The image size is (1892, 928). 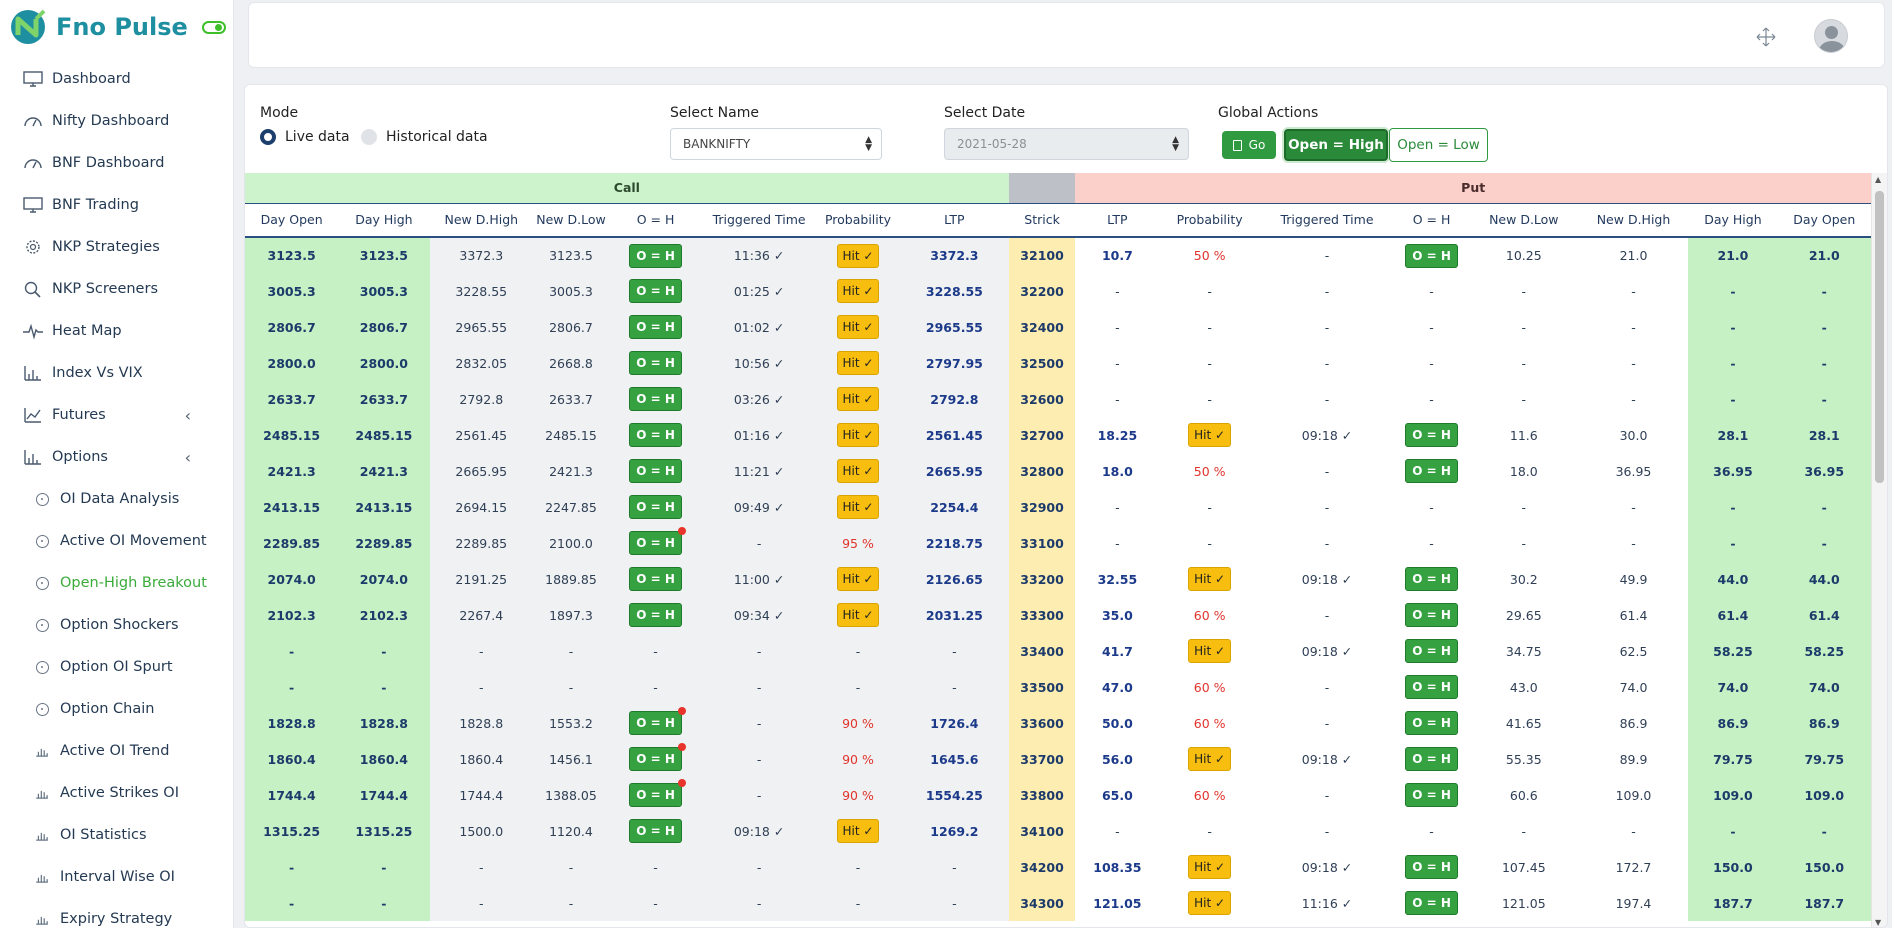 I want to click on vertical-scrollbar: ▲ ▼, so click(x=1879, y=550).